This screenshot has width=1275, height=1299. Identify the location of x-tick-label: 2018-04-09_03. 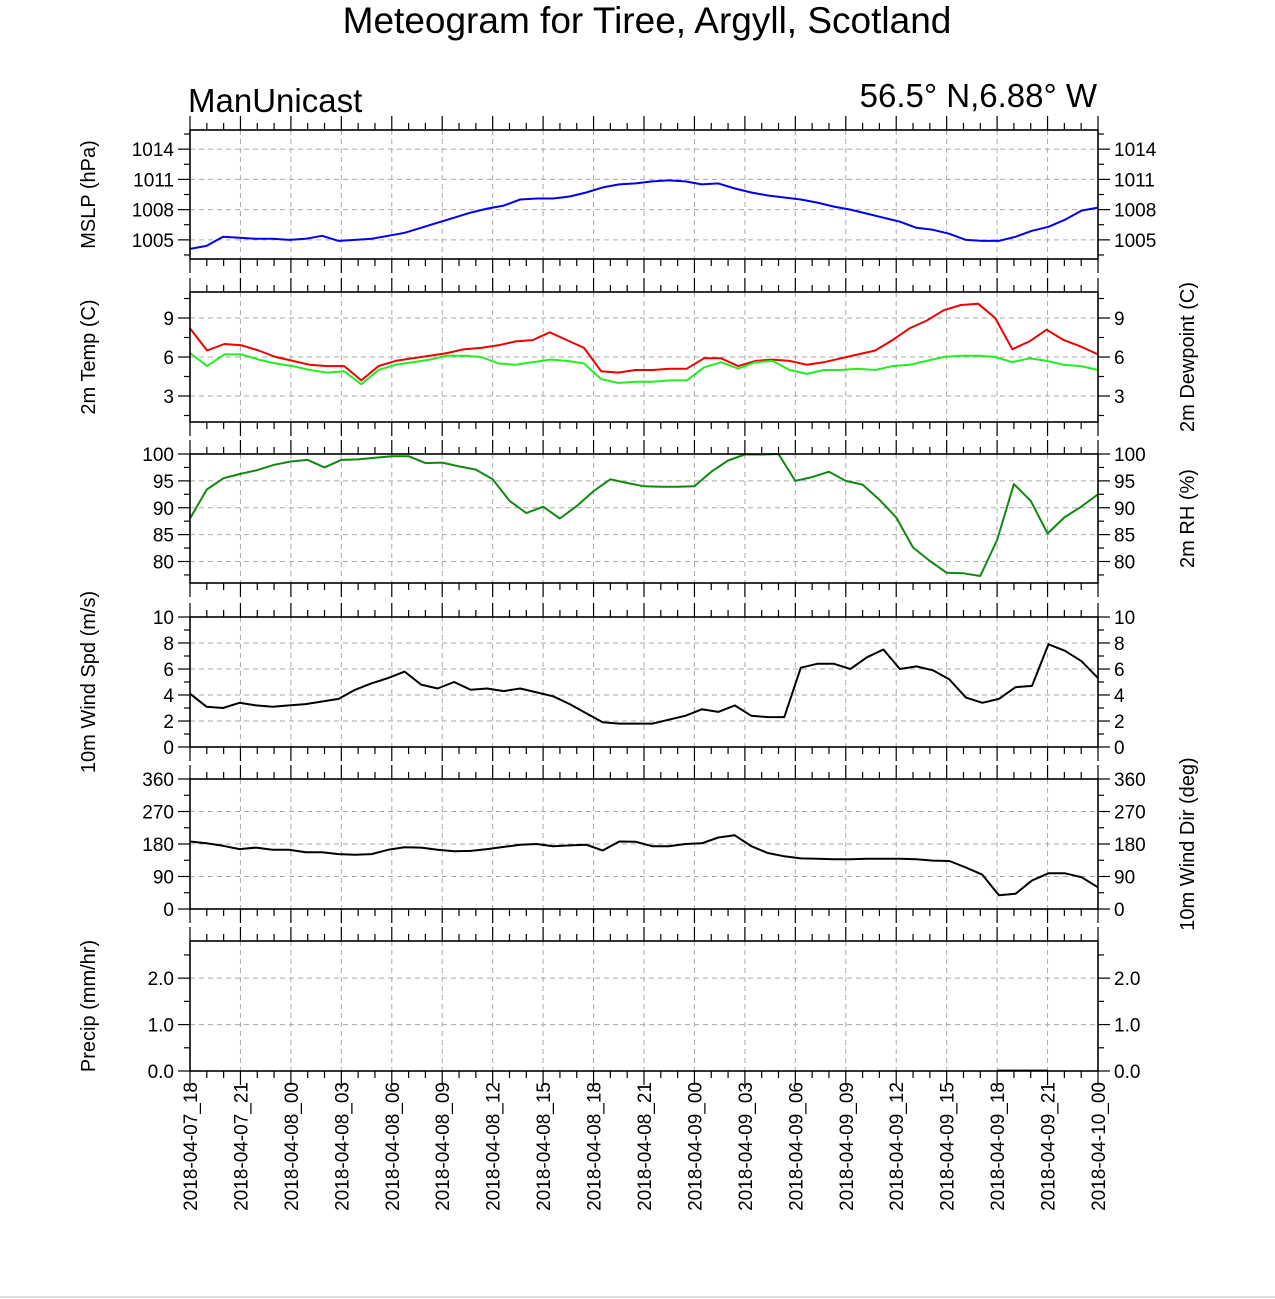
(746, 1146).